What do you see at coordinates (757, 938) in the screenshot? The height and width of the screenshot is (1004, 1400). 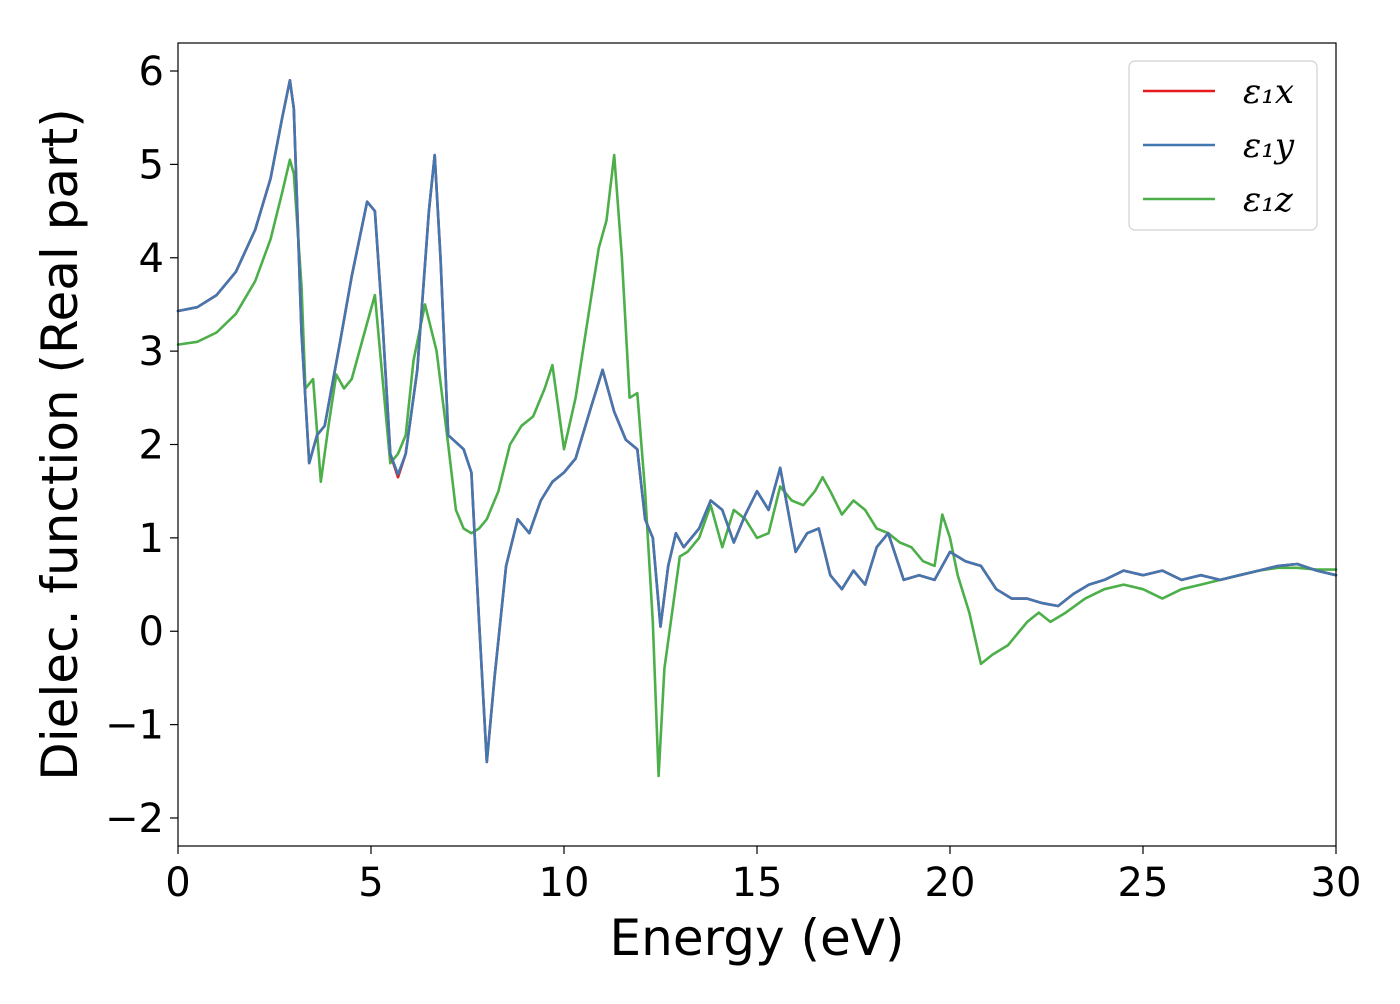 I see `x-axis-label: Energy (eV)` at bounding box center [757, 938].